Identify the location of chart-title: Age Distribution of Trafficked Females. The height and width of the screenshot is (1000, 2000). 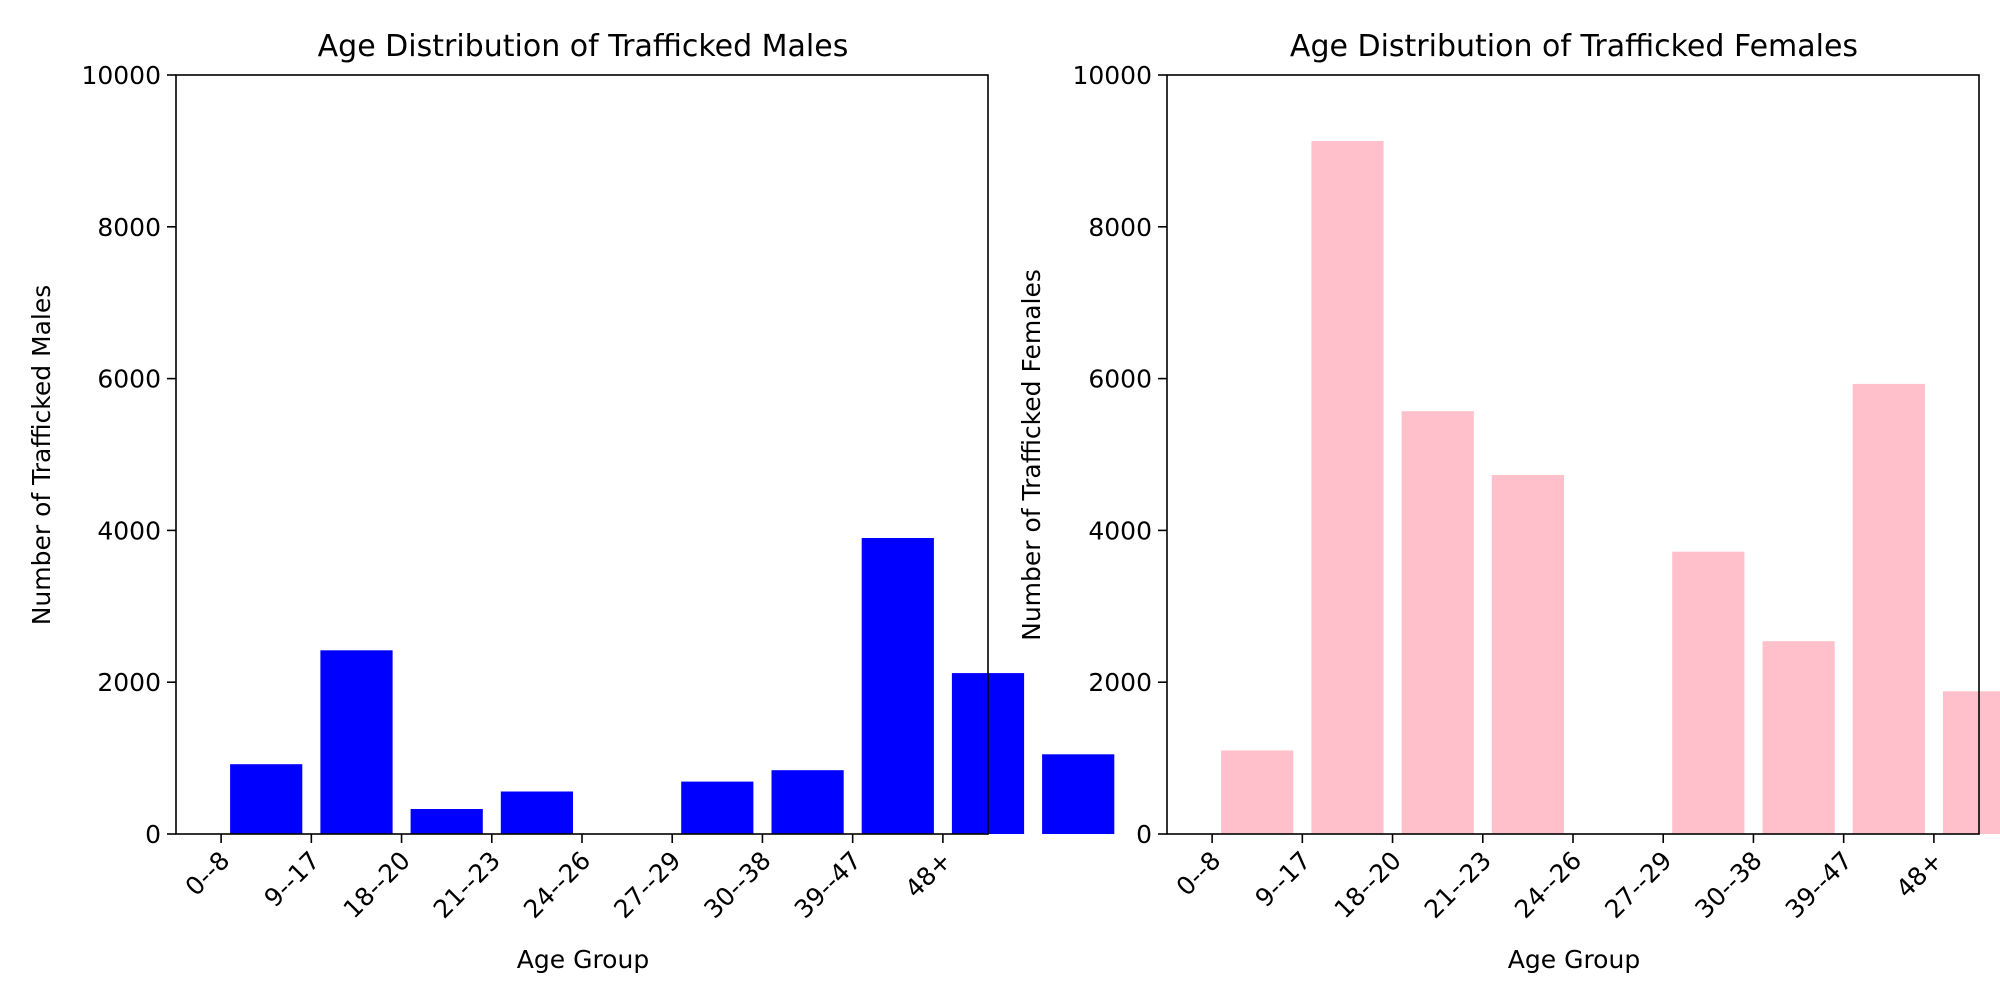
(1574, 46).